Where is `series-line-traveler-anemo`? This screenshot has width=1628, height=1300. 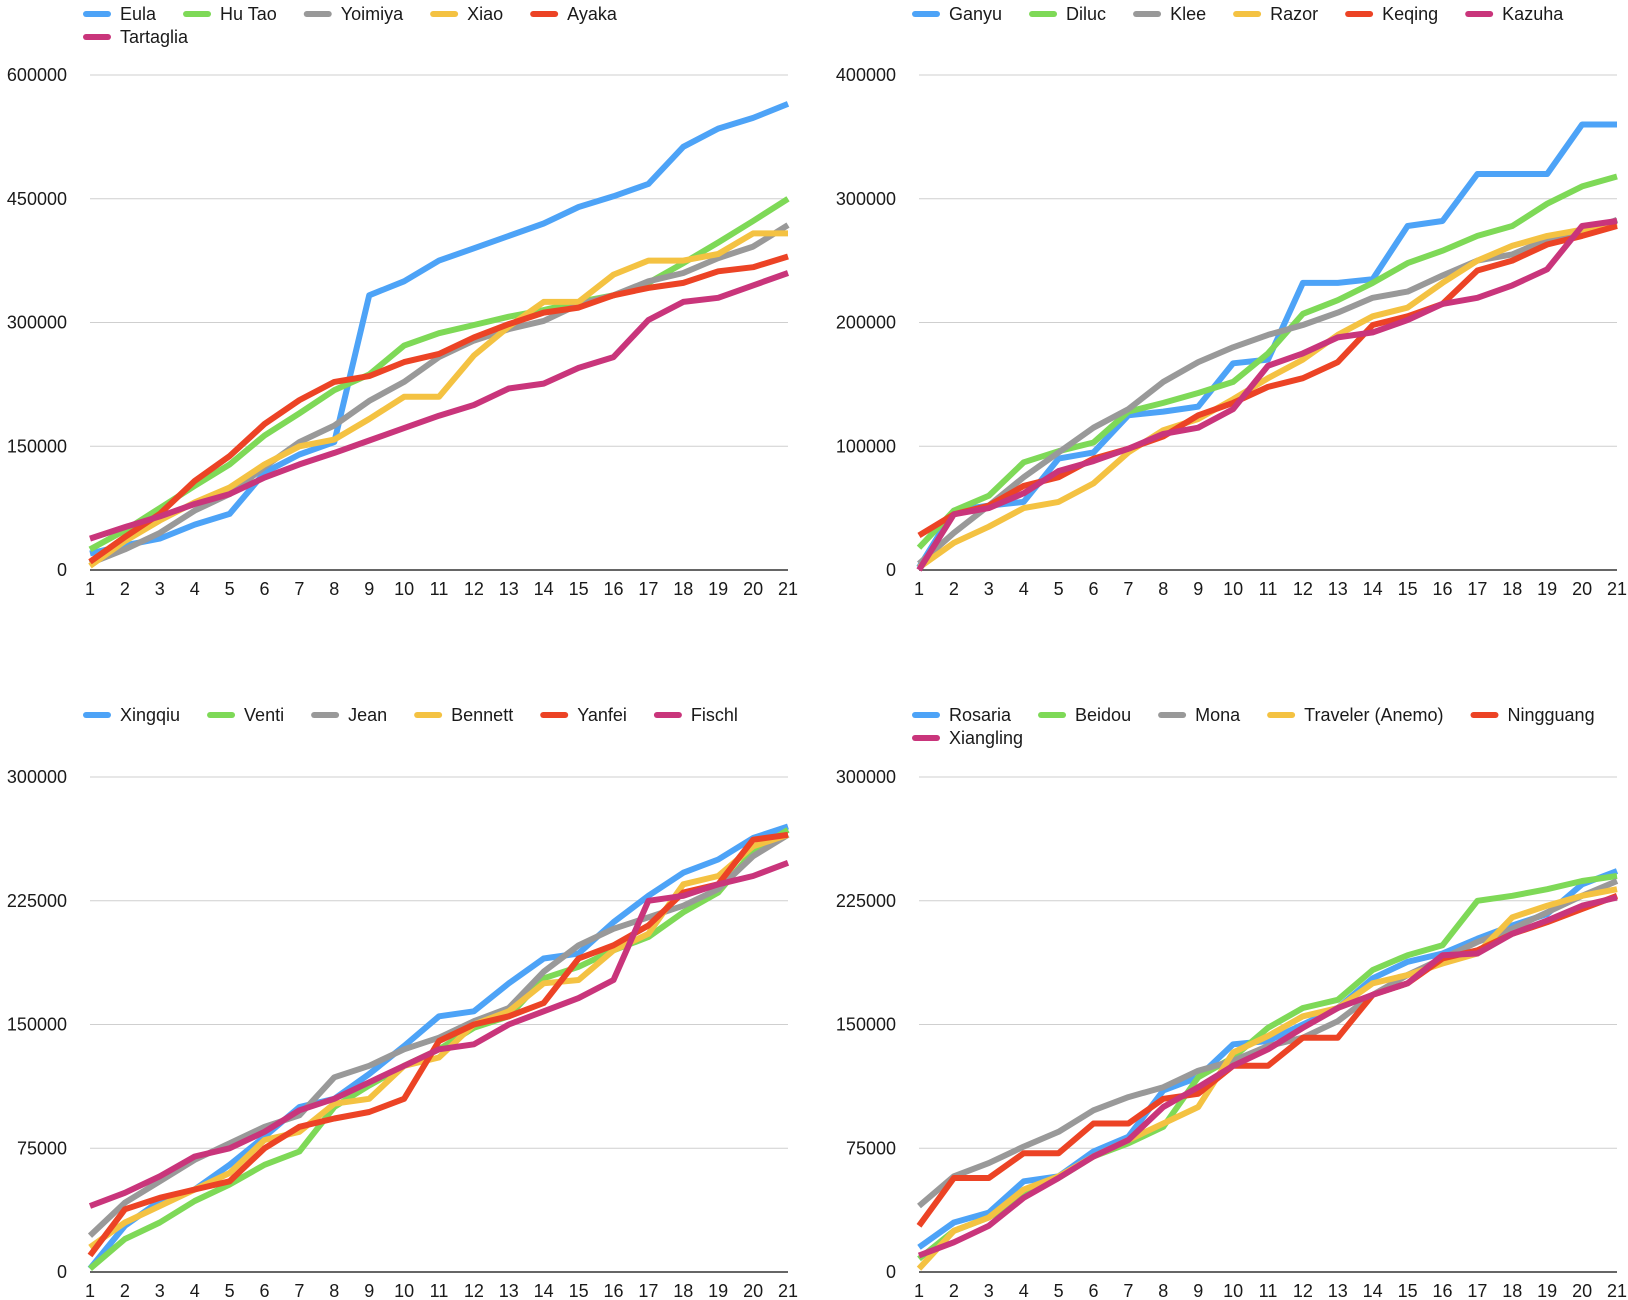 series-line-traveler-anemo is located at coordinates (1267, 1078).